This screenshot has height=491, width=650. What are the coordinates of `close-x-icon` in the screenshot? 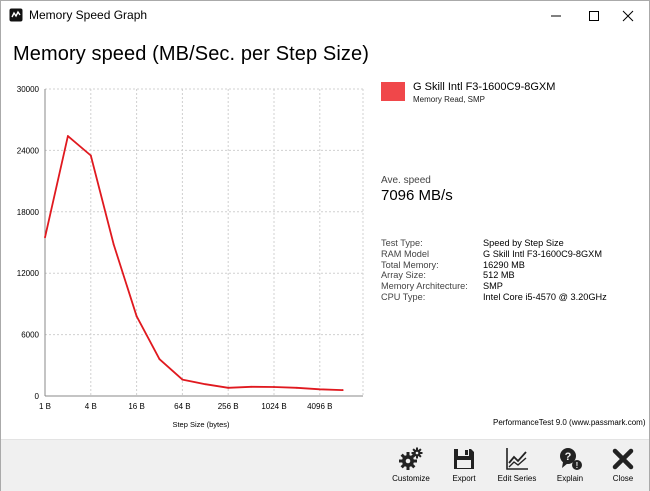 It's located at (623, 459).